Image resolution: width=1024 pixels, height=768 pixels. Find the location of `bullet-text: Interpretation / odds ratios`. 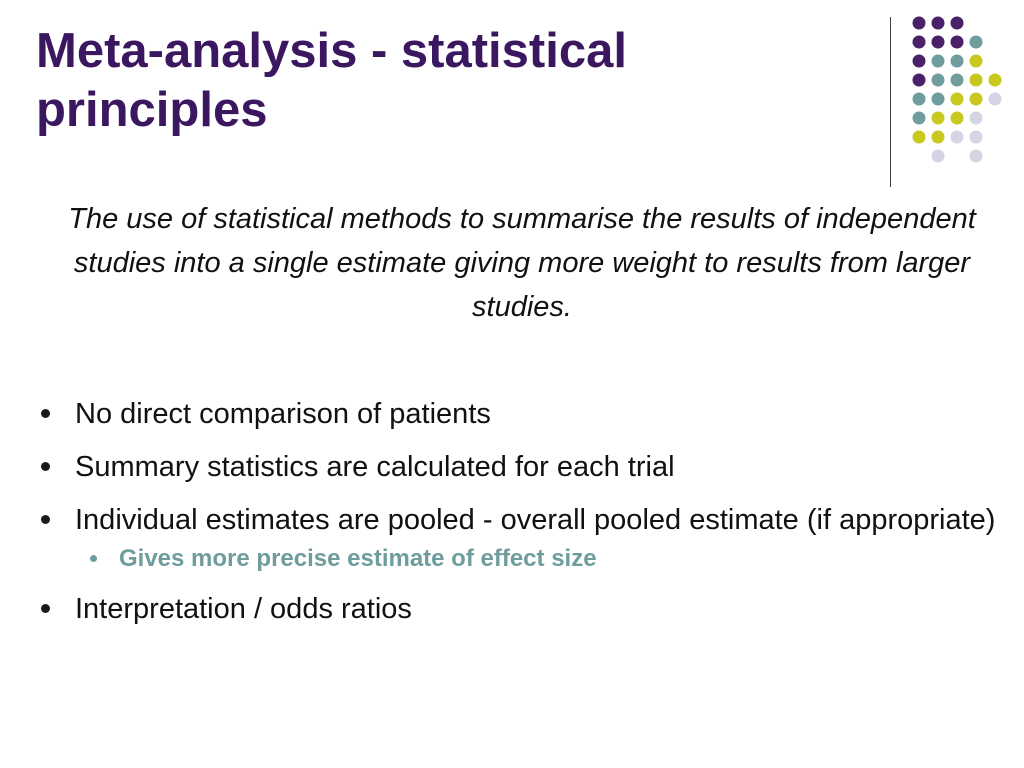

bullet-text: Interpretation / odds ratios is located at coordinates (243, 609).